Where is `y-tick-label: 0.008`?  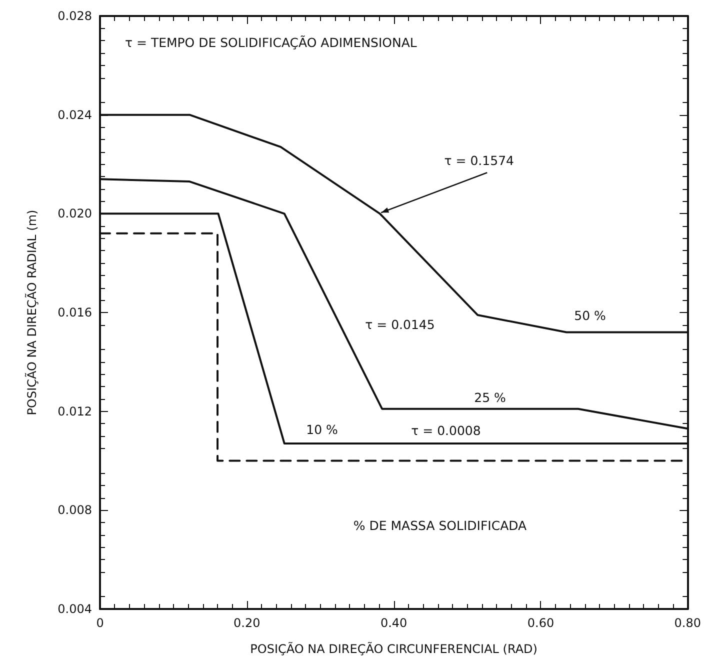 y-tick-label: 0.008 is located at coordinates (75, 510).